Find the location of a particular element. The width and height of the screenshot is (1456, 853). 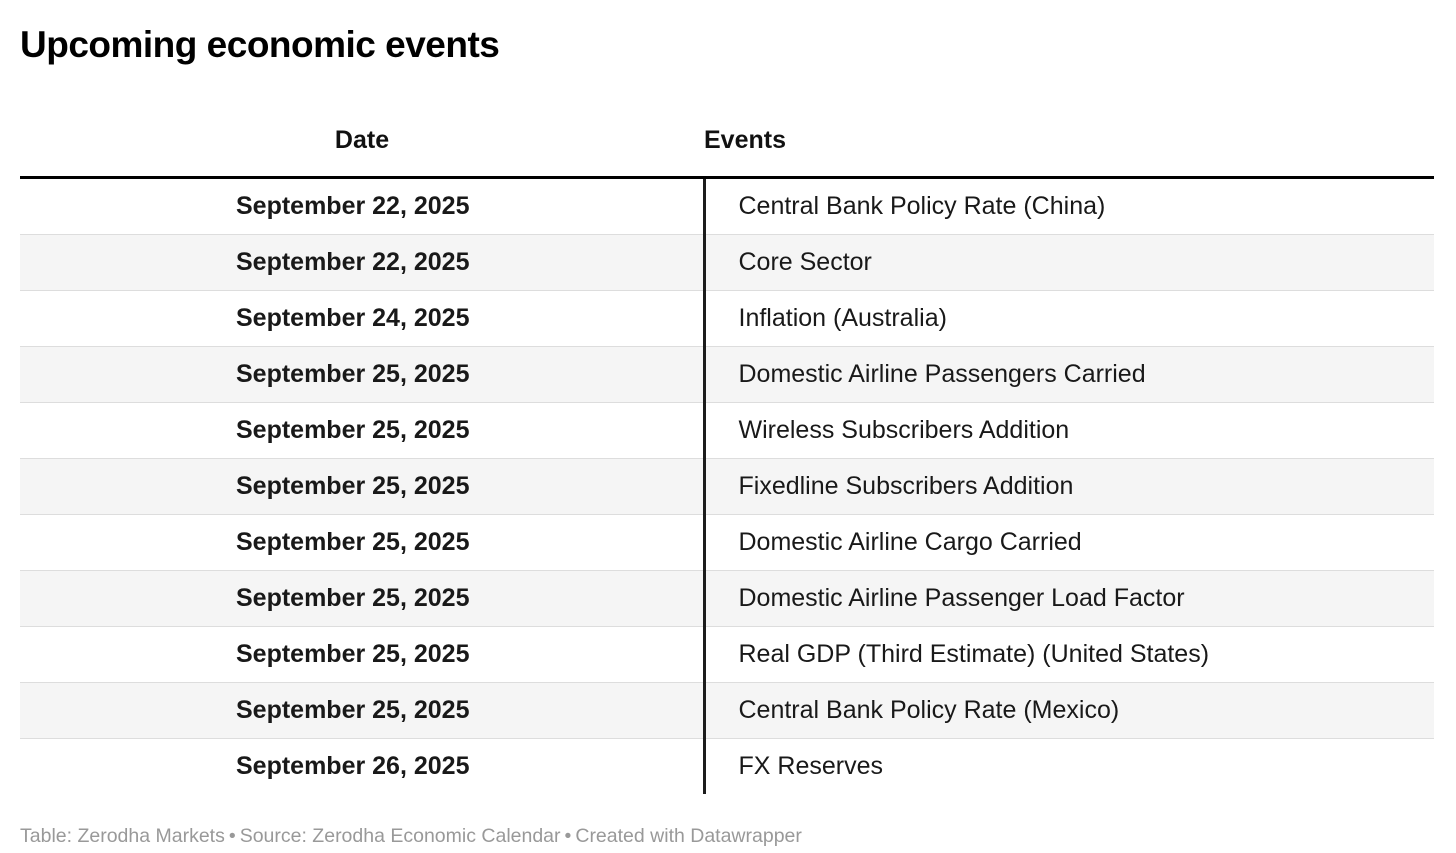

table-credit-text: Table: Zerodha Markets is located at coordinates (122, 836).